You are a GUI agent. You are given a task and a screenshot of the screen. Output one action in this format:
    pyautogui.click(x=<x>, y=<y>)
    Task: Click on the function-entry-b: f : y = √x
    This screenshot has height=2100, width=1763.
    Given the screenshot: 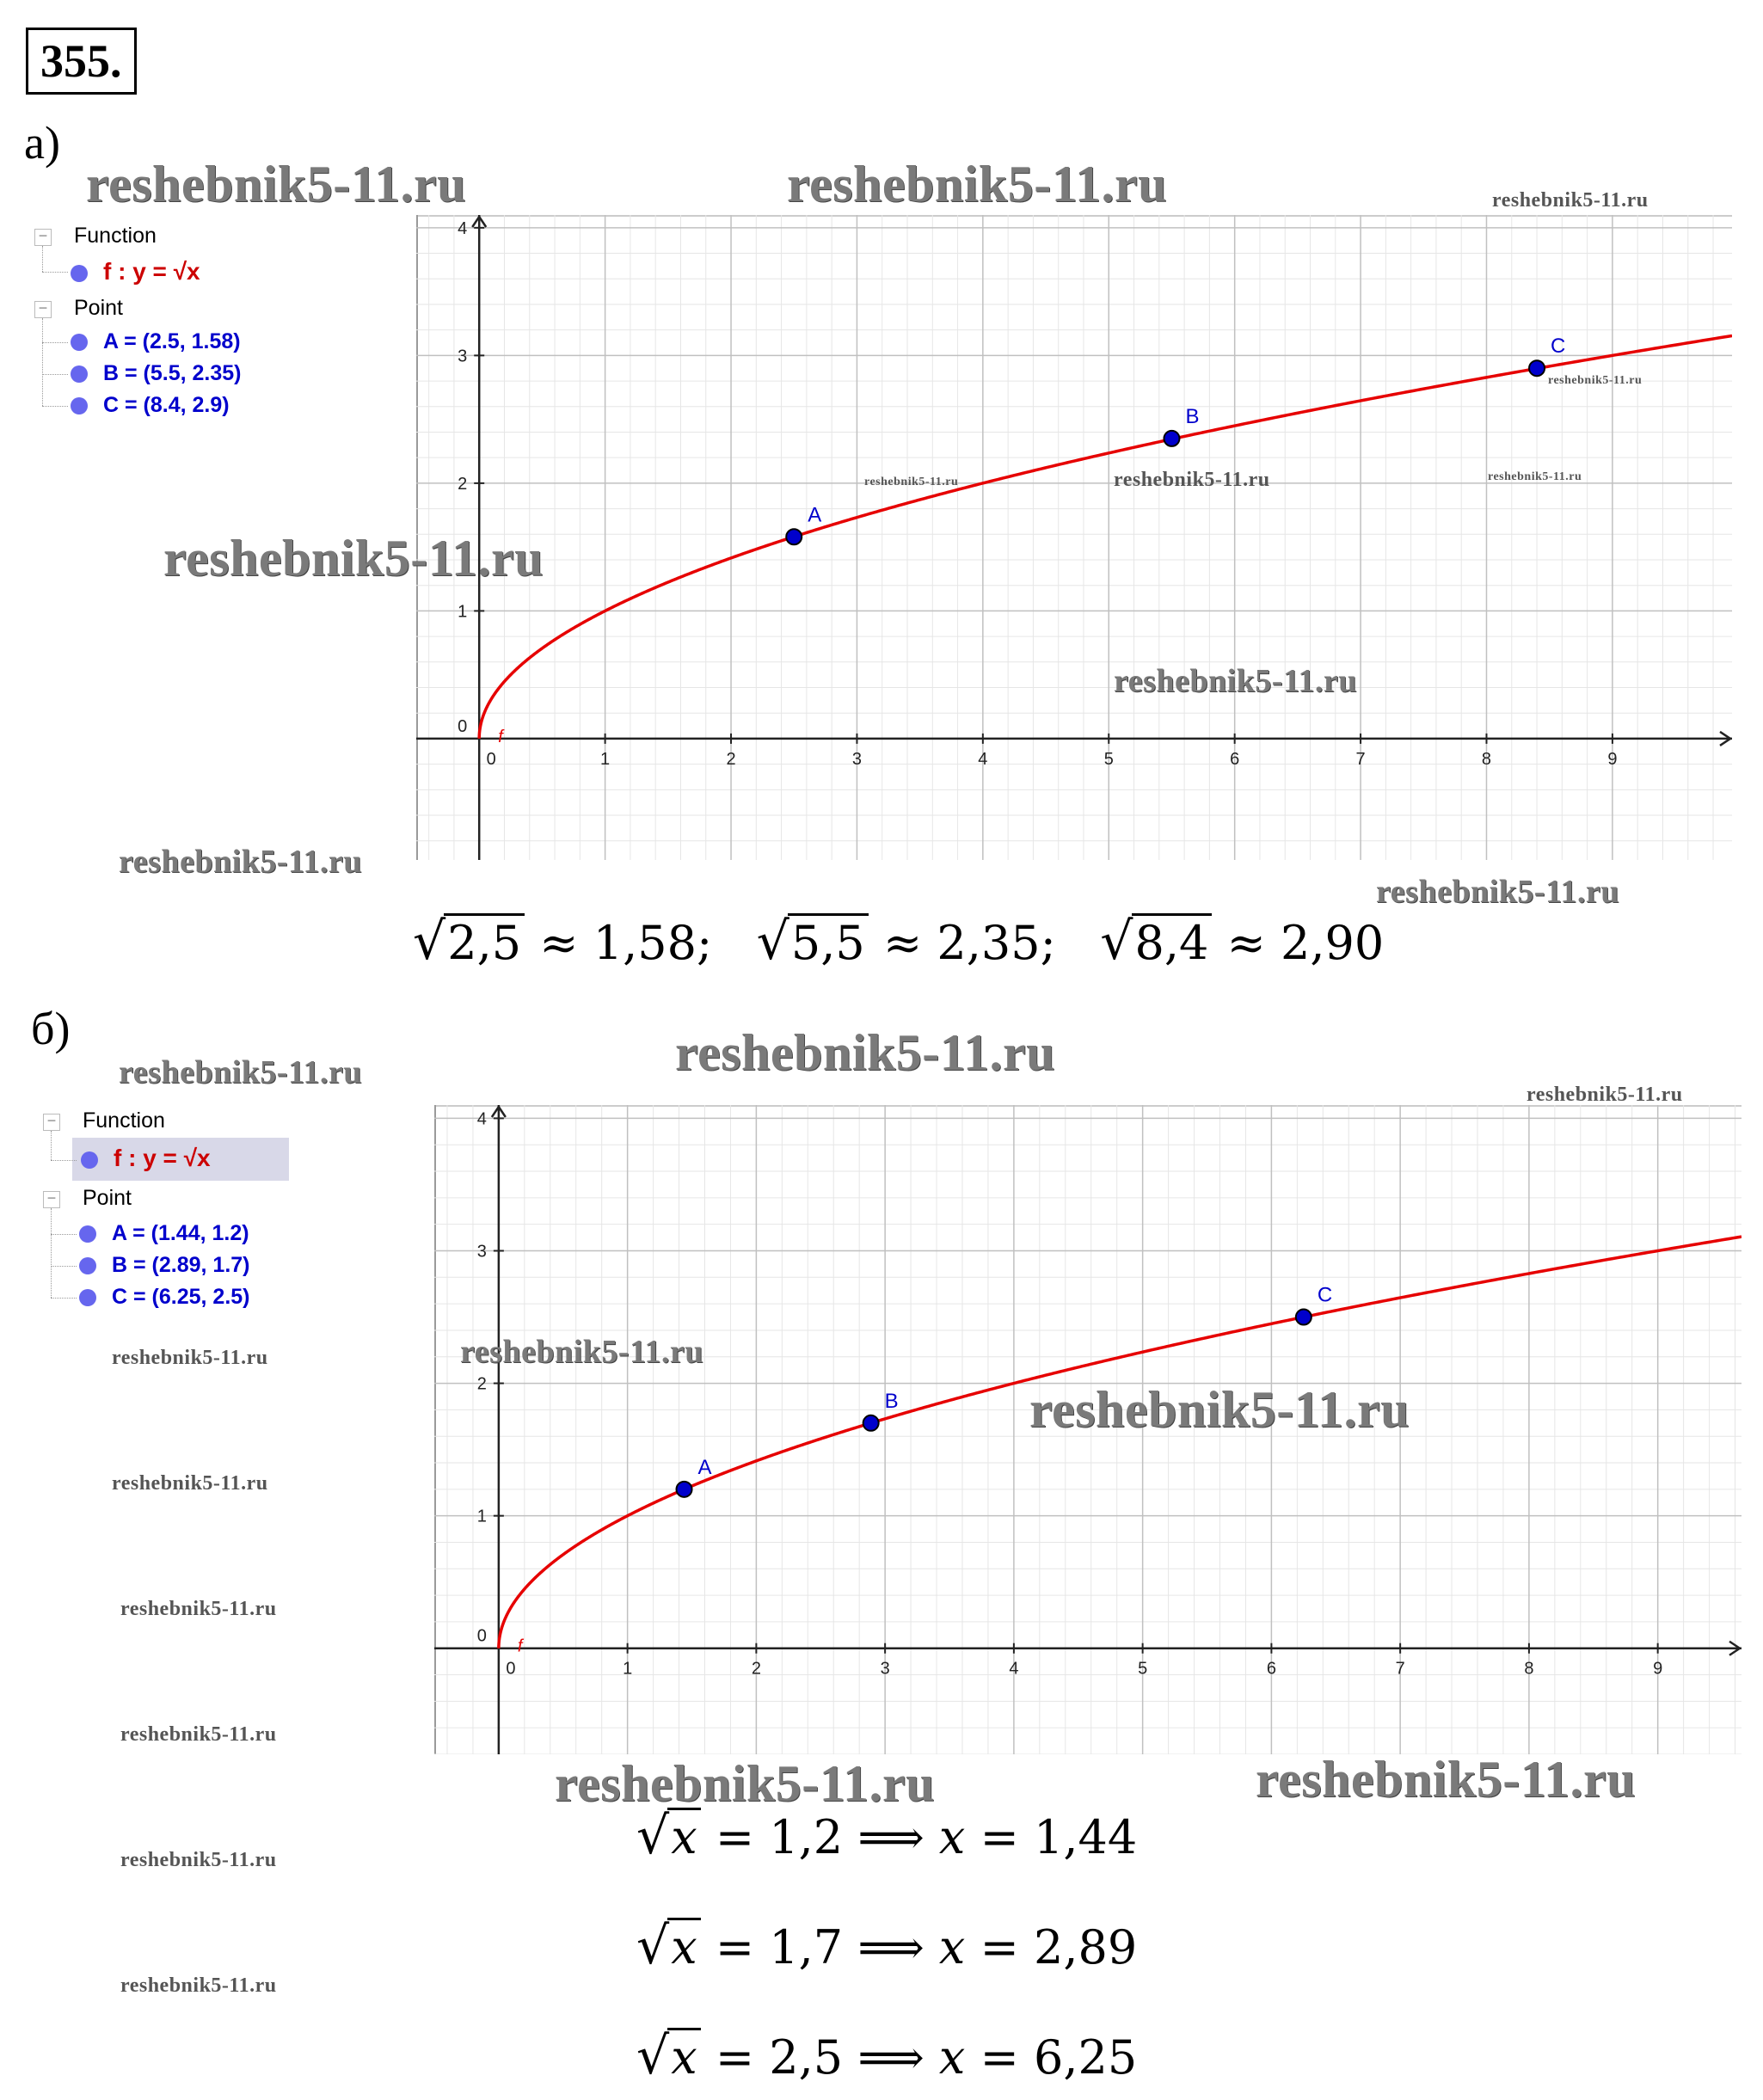 What is the action you would take?
    pyautogui.click(x=146, y=1158)
    